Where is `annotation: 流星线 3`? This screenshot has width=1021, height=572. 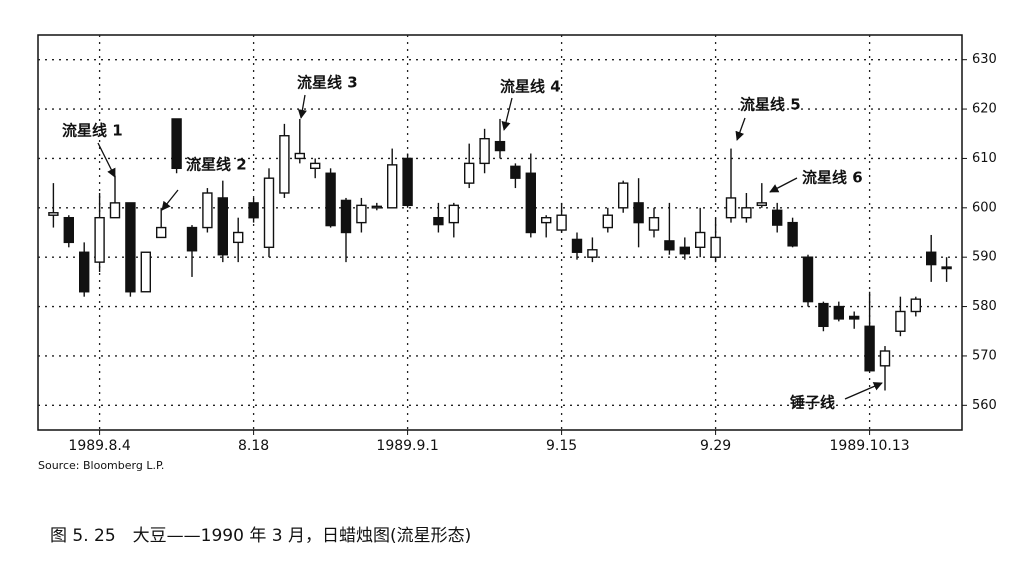 annotation: 流星线 3 is located at coordinates (327, 83).